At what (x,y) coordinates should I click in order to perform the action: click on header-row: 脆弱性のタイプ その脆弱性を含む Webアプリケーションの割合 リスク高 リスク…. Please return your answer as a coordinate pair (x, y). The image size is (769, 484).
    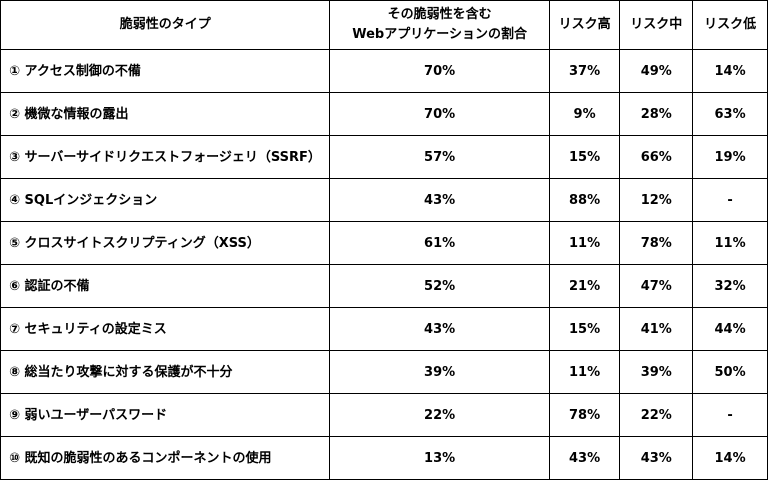
    Looking at the image, I should click on (384, 25).